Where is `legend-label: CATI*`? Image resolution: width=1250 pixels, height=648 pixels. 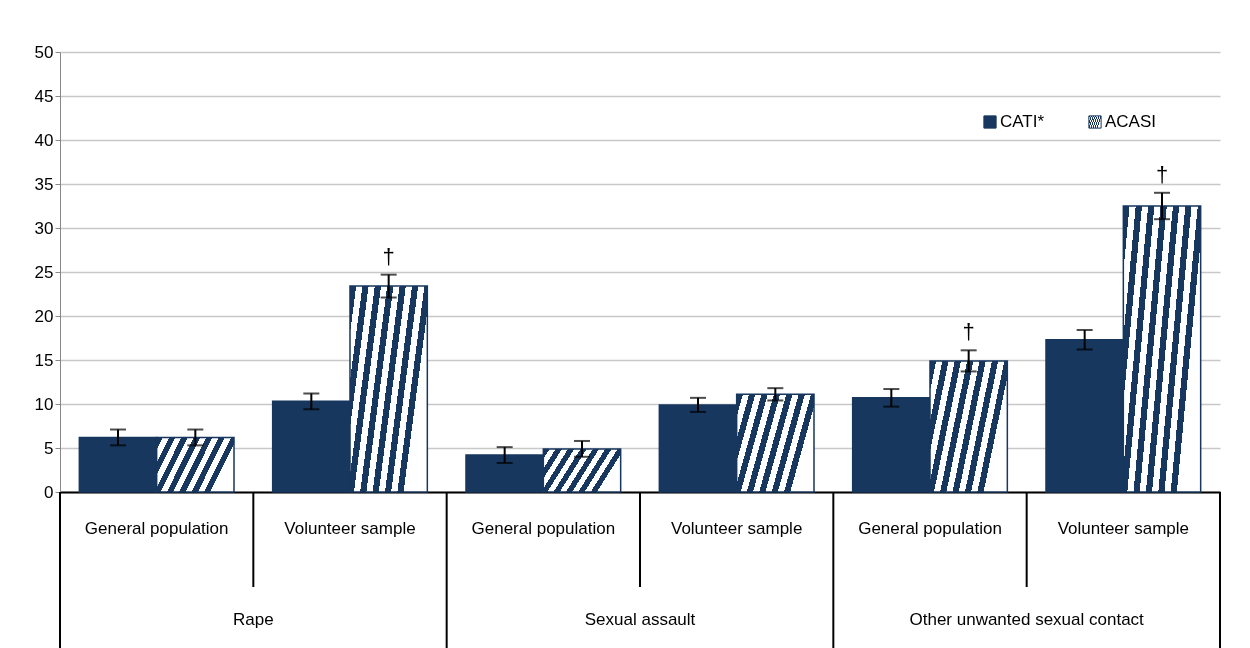 legend-label: CATI* is located at coordinates (1022, 121).